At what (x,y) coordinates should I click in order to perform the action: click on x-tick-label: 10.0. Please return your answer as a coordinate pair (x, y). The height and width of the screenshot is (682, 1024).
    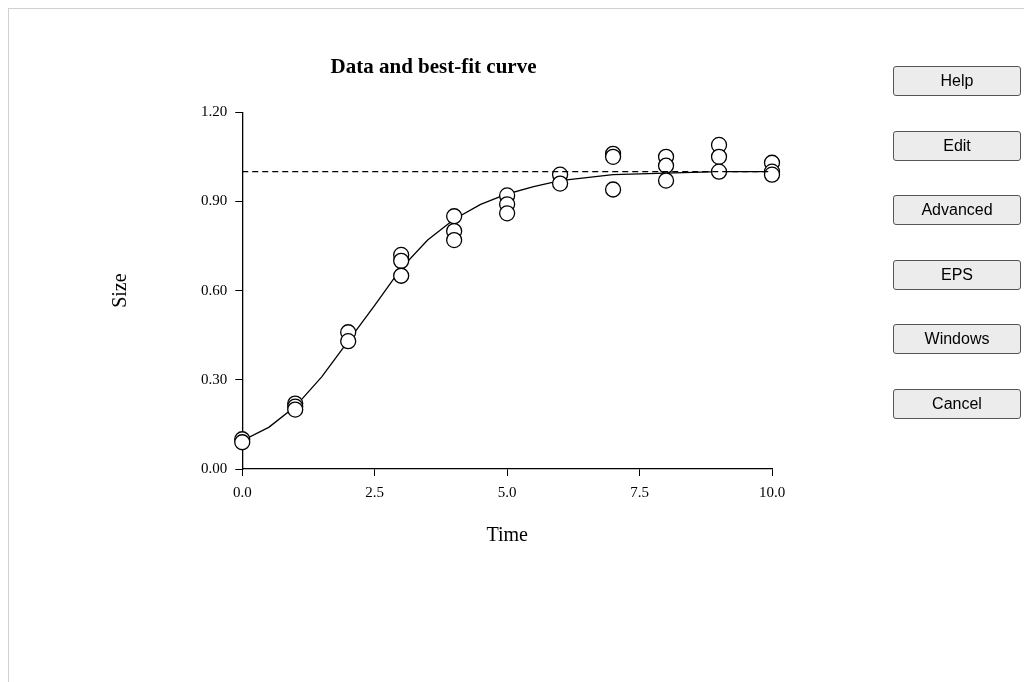
    Looking at the image, I should click on (772, 491).